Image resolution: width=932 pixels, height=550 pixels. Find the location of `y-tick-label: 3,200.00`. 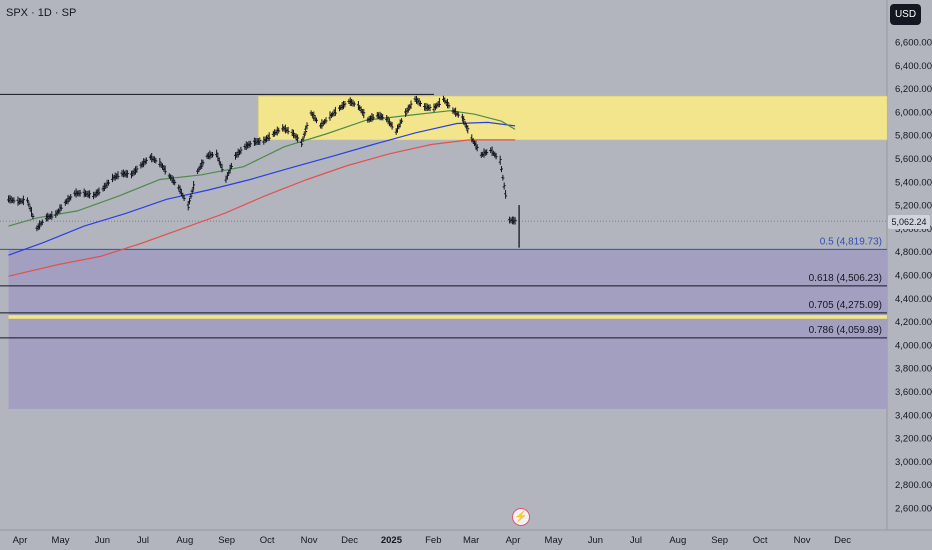

y-tick-label: 3,200.00 is located at coordinates (913, 439).